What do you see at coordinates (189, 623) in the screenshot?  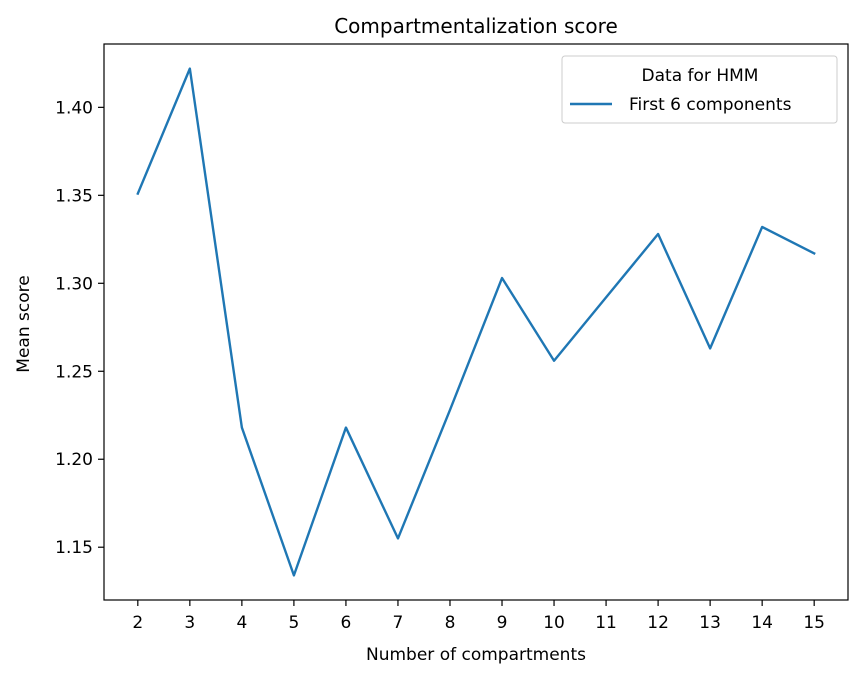 I see `x-tick-label: 3` at bounding box center [189, 623].